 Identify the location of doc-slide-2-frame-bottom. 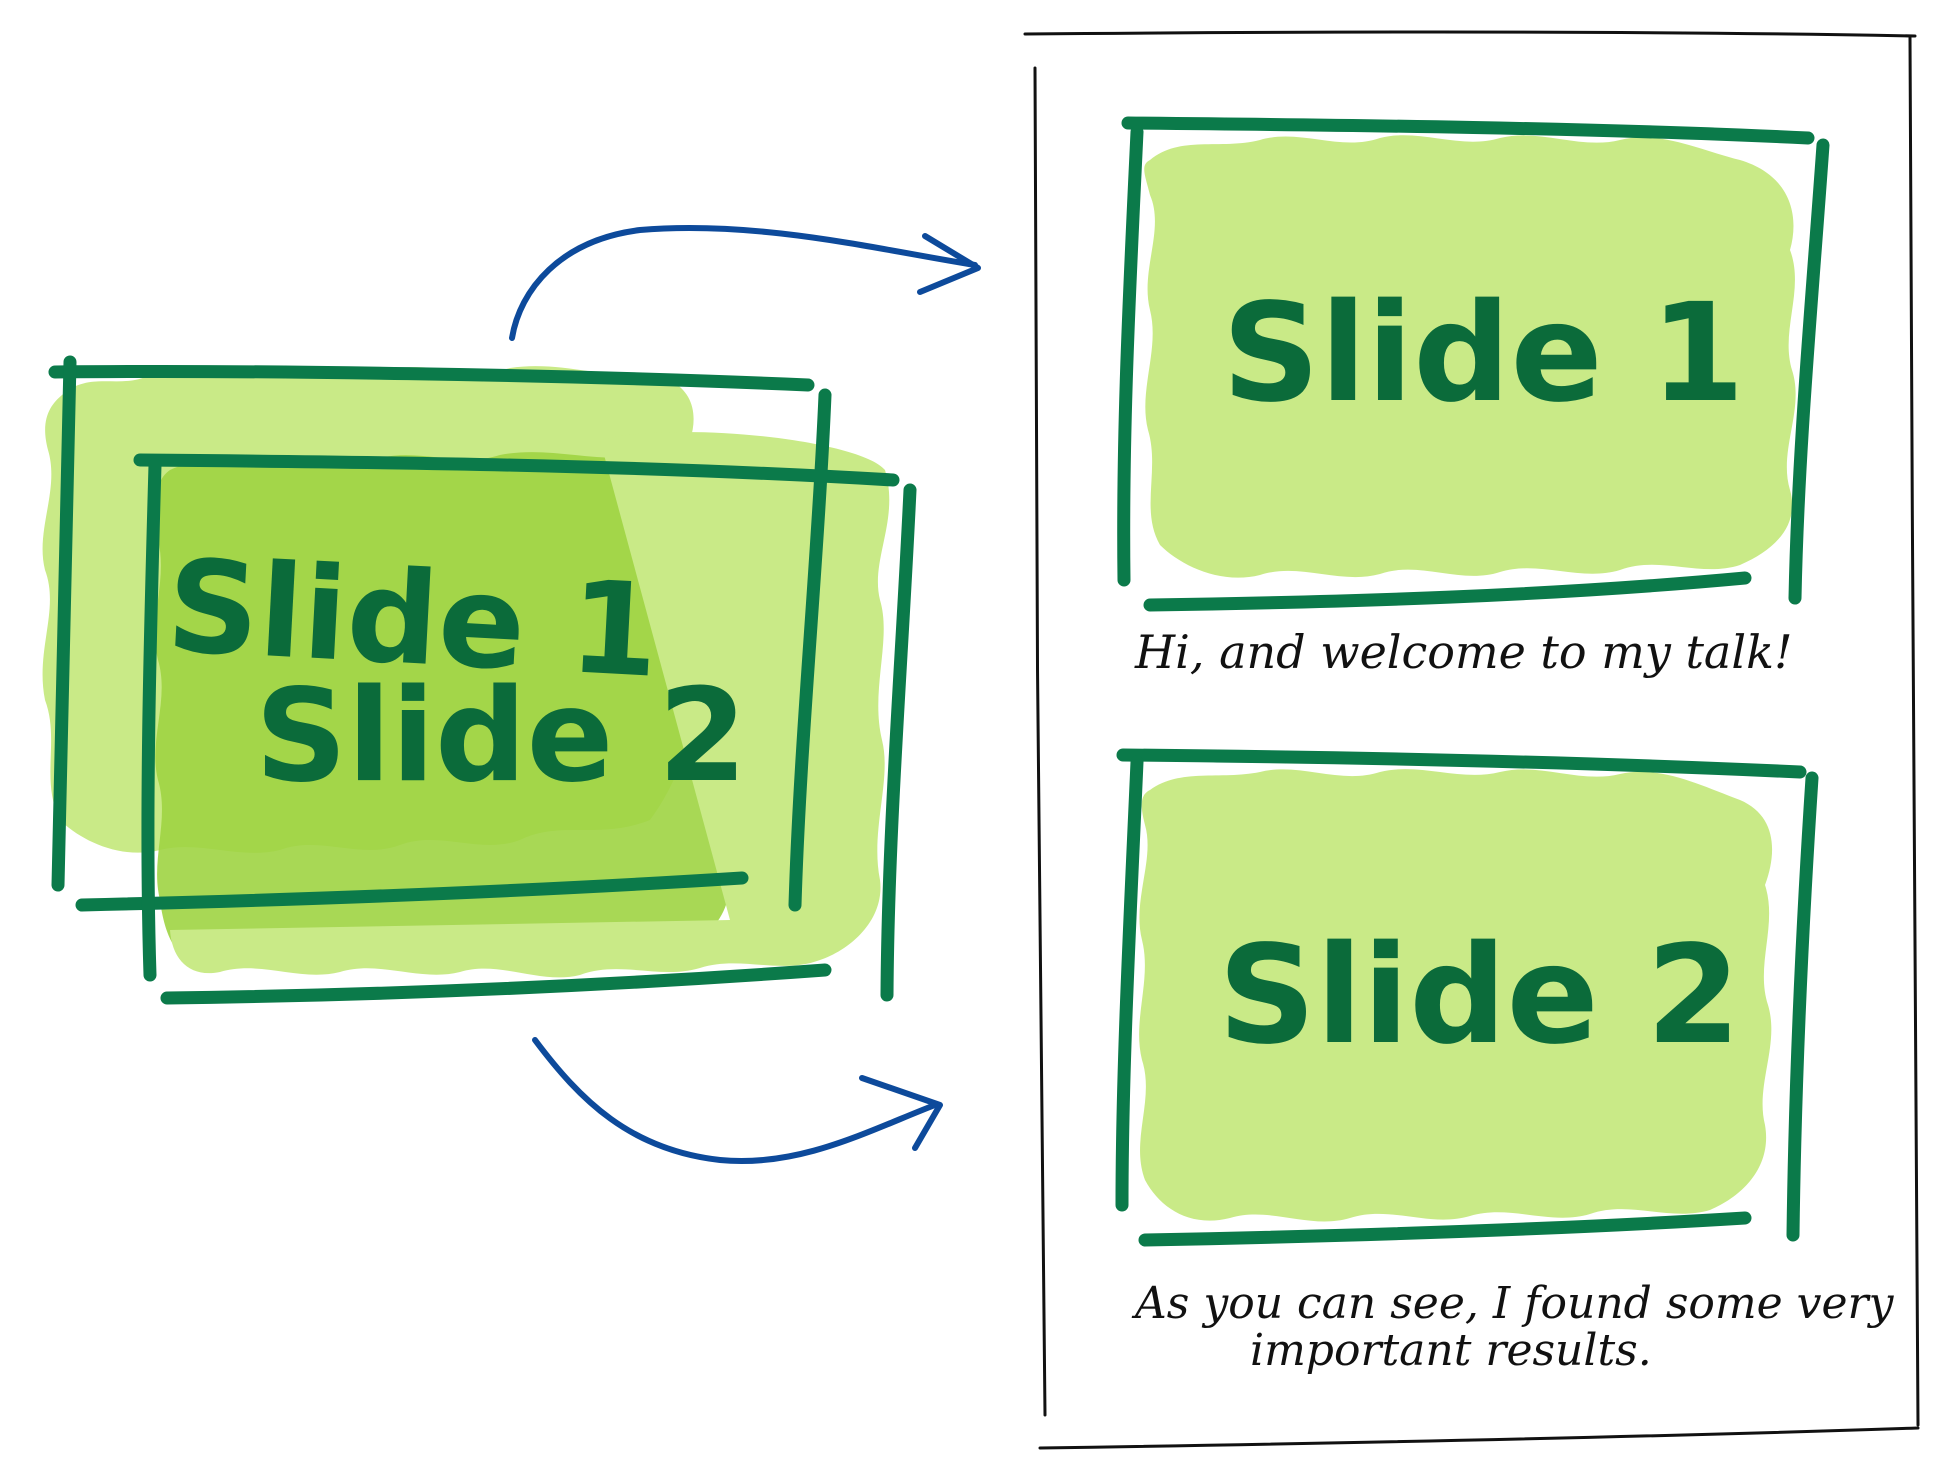
(1445, 1229).